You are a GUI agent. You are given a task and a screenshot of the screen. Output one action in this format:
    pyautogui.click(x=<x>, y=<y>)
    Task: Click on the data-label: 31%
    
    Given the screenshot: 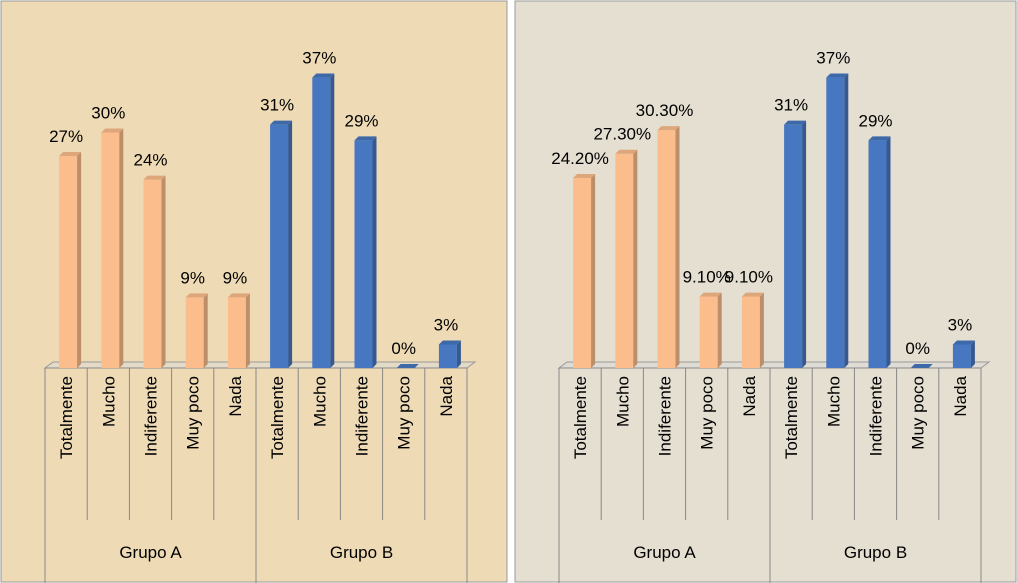 What is the action you would take?
    pyautogui.click(x=277, y=105)
    